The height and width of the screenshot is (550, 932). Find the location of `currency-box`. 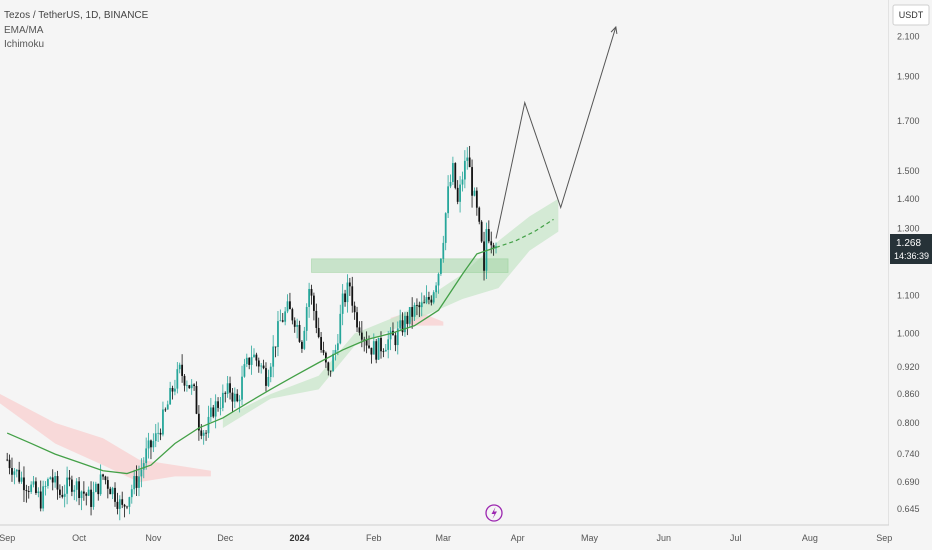

currency-box is located at coordinates (911, 15).